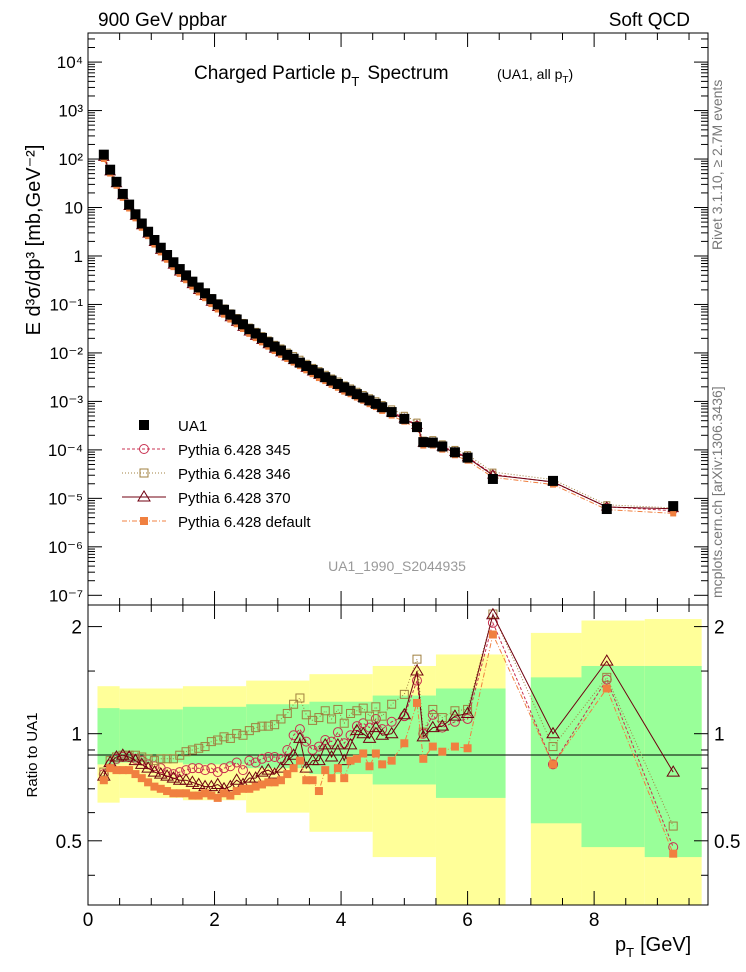 This screenshot has width=746, height=972. Describe the element at coordinates (719, 735) in the screenshot. I see `ratio-tick-label: 1` at that location.